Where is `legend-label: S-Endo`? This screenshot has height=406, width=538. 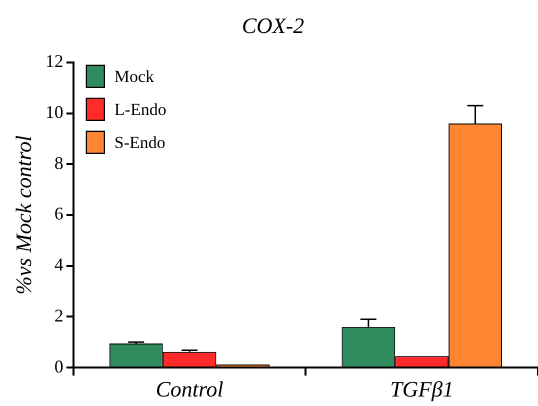 legend-label: S-Endo is located at coordinates (140, 142).